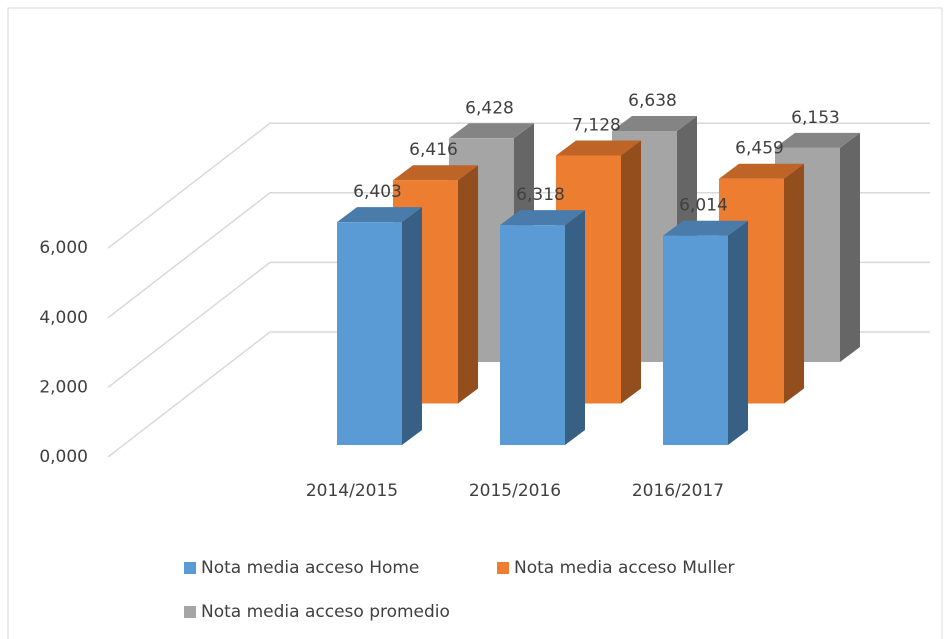  Describe the element at coordinates (759, 149) in the screenshot. I see `data-label: 6,459` at that location.